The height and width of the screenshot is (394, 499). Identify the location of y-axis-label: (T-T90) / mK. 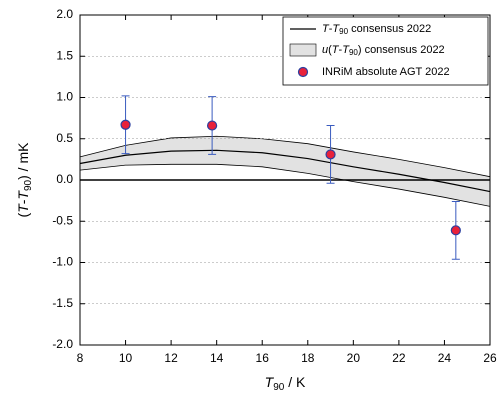
(24, 180).